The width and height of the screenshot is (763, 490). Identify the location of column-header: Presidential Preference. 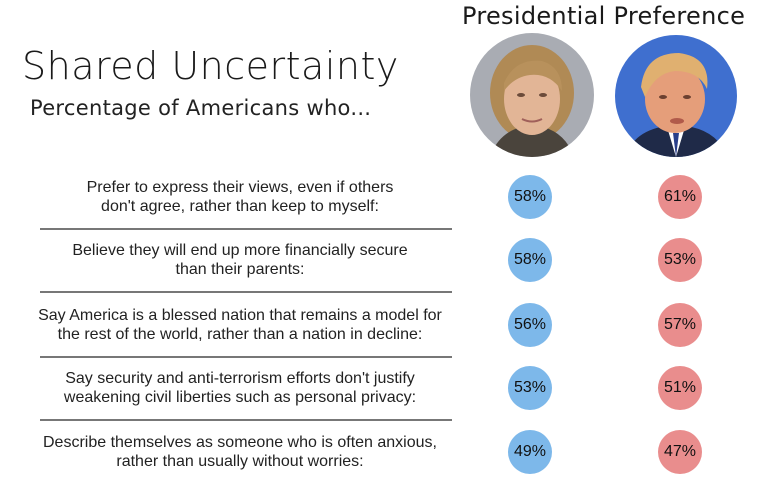
(604, 16).